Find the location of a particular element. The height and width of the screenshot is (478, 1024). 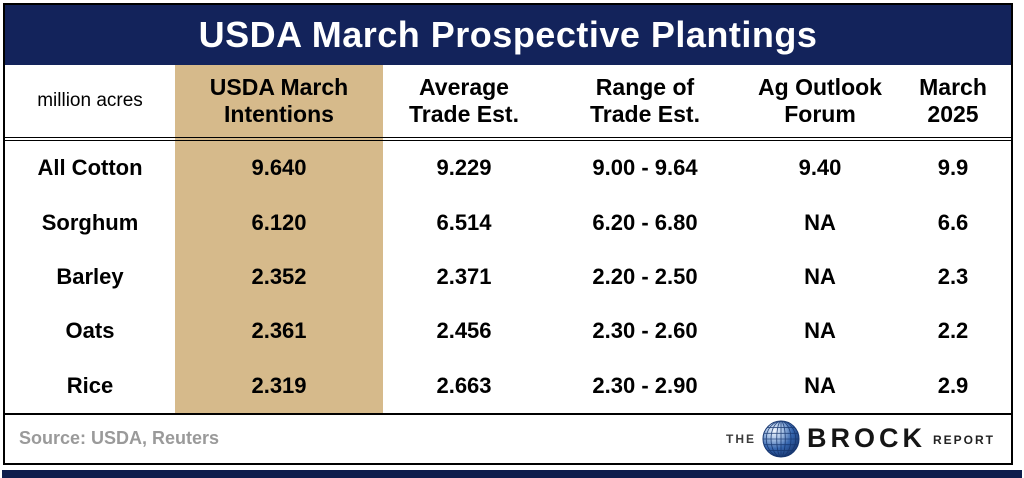

brock-report-logo: THE is located at coordinates (860, 439).